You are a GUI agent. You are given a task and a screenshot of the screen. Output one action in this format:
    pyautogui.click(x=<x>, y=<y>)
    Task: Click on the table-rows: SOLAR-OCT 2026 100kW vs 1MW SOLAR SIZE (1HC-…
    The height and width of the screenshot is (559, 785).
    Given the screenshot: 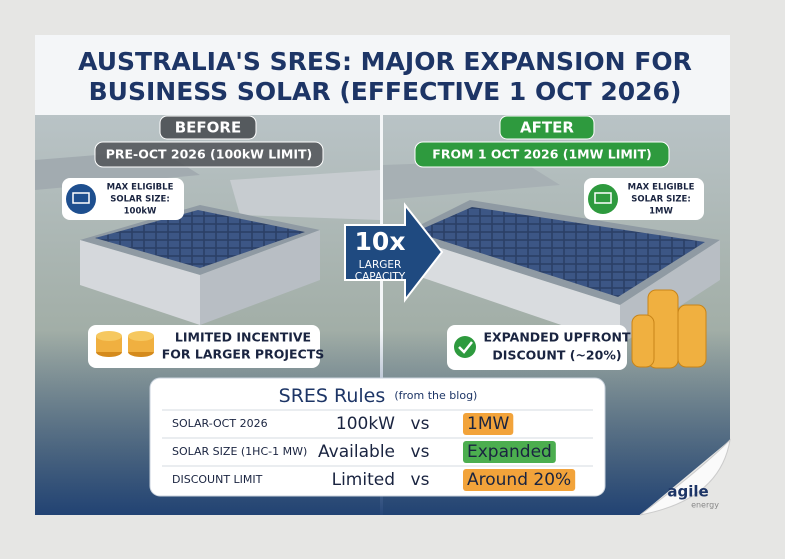 What is the action you would take?
    pyautogui.click(x=377, y=450)
    